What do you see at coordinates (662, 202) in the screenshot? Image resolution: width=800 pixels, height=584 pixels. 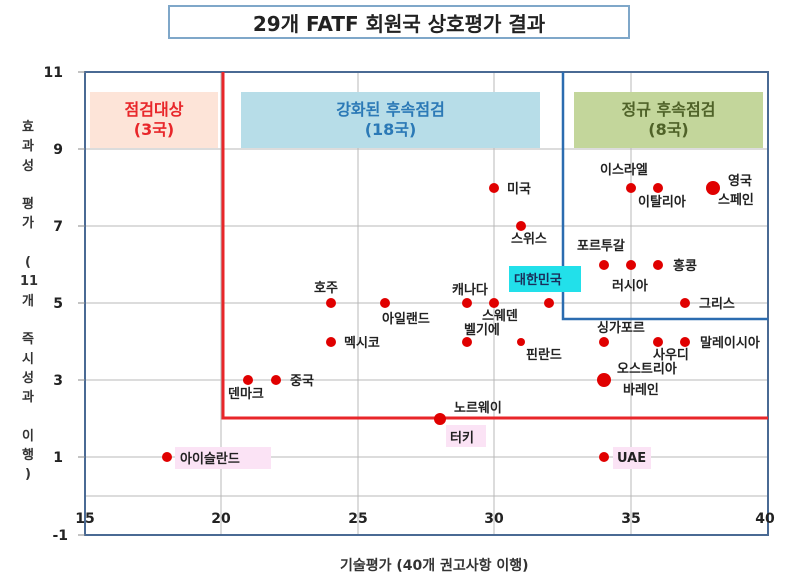 I see `svg-text: 이탈리아` at bounding box center [662, 202].